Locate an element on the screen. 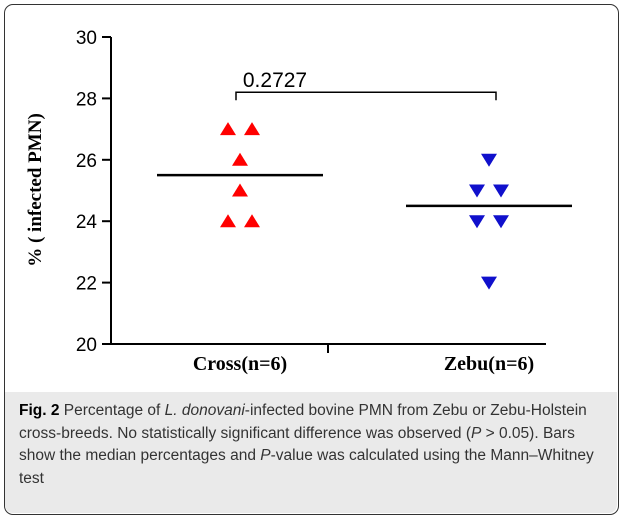  y-tick-label: 20 is located at coordinates (86, 345).